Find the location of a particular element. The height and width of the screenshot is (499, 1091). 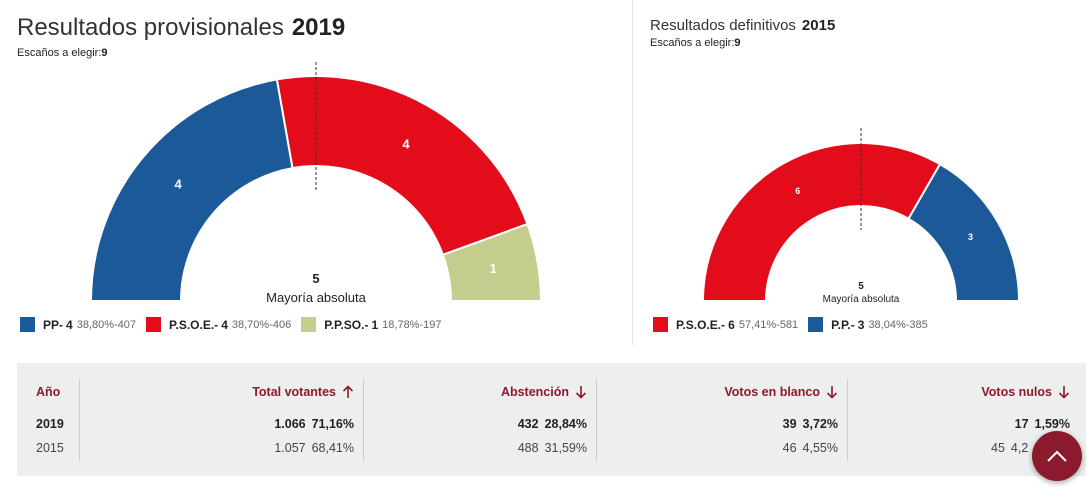

year-2015: 2015 is located at coordinates (50, 448).